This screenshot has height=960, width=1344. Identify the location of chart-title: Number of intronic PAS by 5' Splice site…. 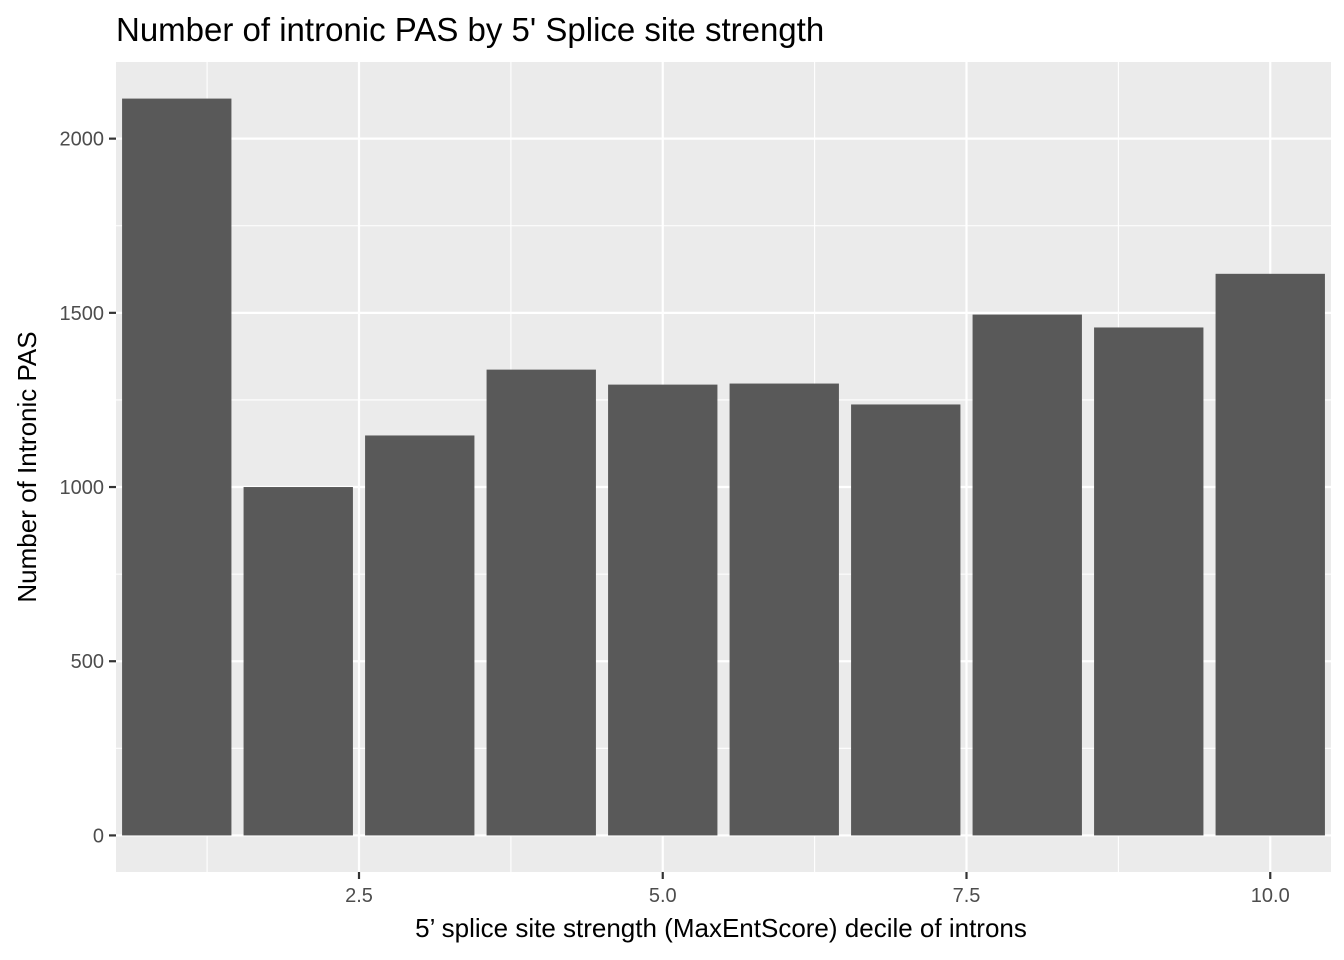
(470, 29).